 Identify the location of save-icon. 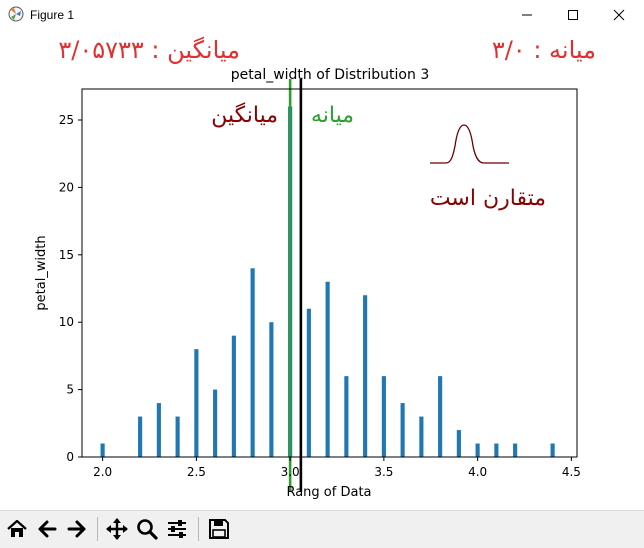
(219, 529).